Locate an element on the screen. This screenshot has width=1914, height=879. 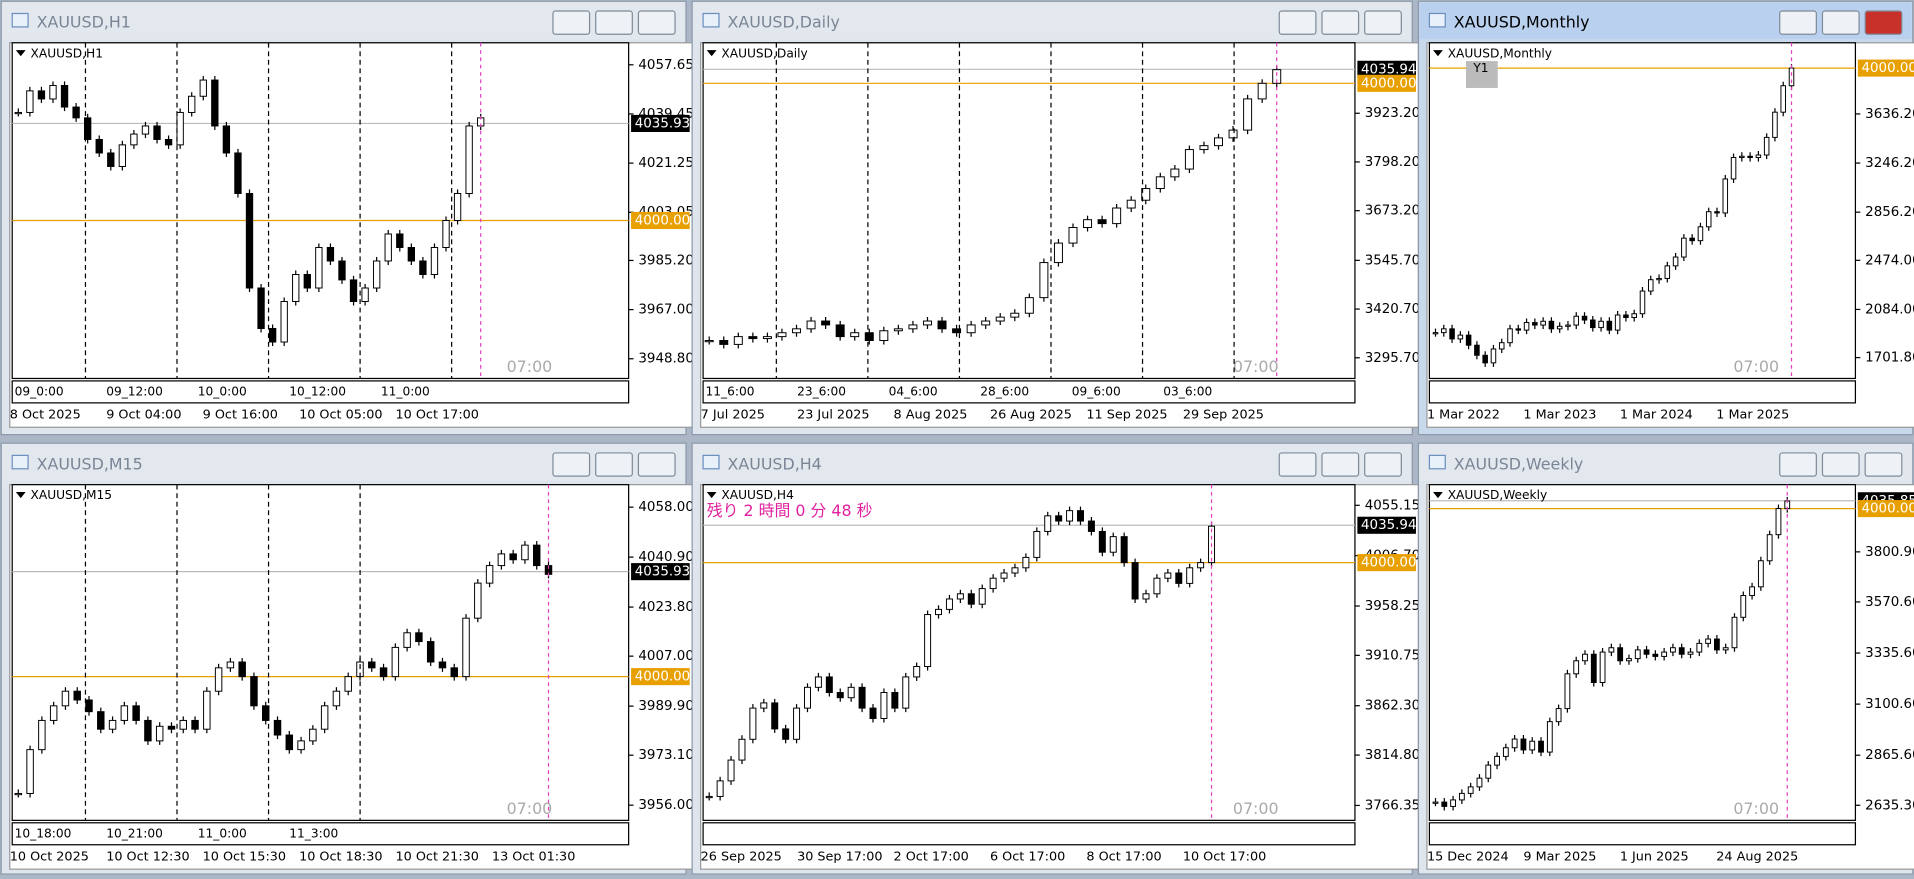
time-band is located at coordinates (320, 392).